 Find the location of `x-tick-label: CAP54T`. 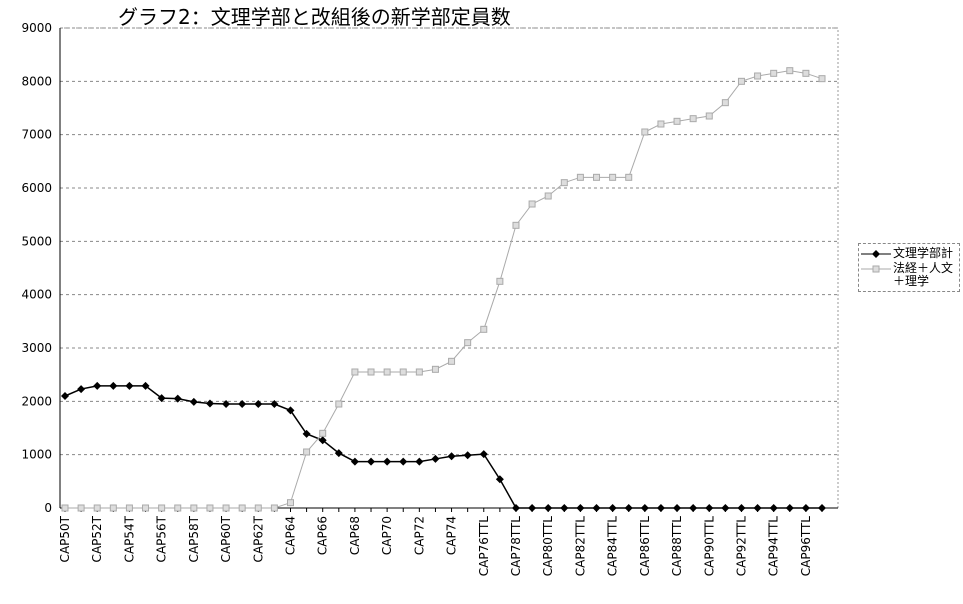

x-tick-label: CAP54T is located at coordinates (129, 538).